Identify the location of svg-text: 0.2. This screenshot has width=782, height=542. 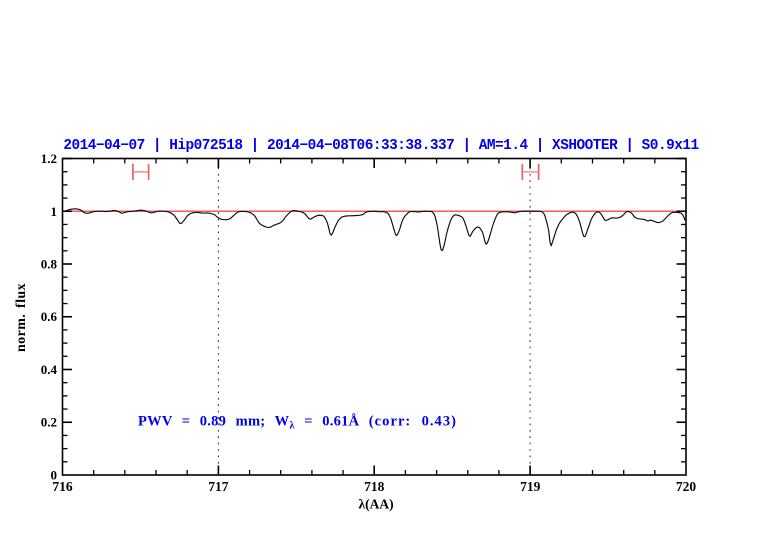
(49, 422).